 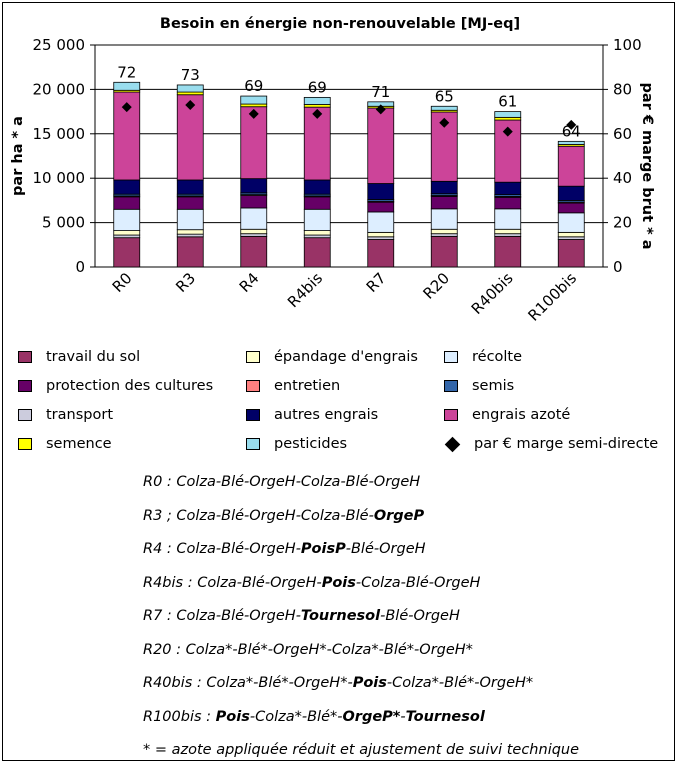 What do you see at coordinates (253, 86) in the screenshot?
I see `data-label: 69` at bounding box center [253, 86].